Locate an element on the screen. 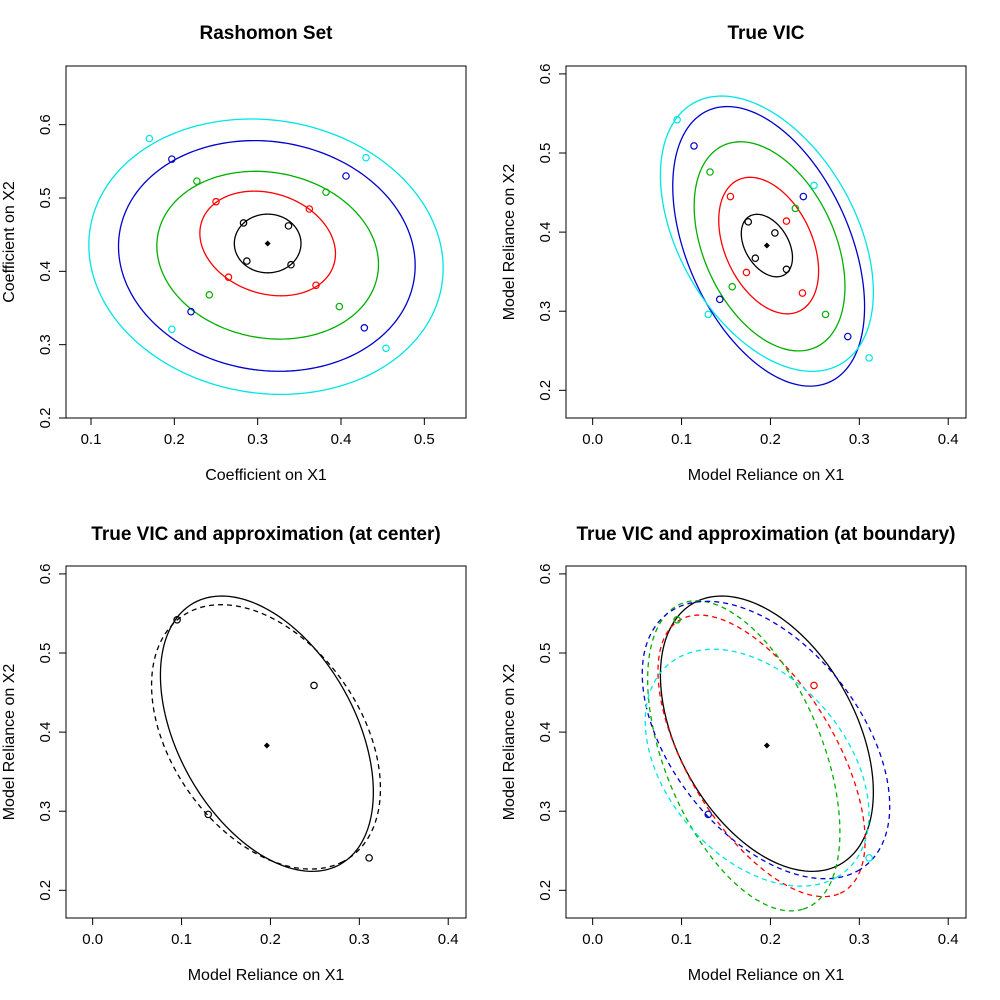 This screenshot has height=1000, width=1000. panel-title: True VIC is located at coordinates (765, 33).